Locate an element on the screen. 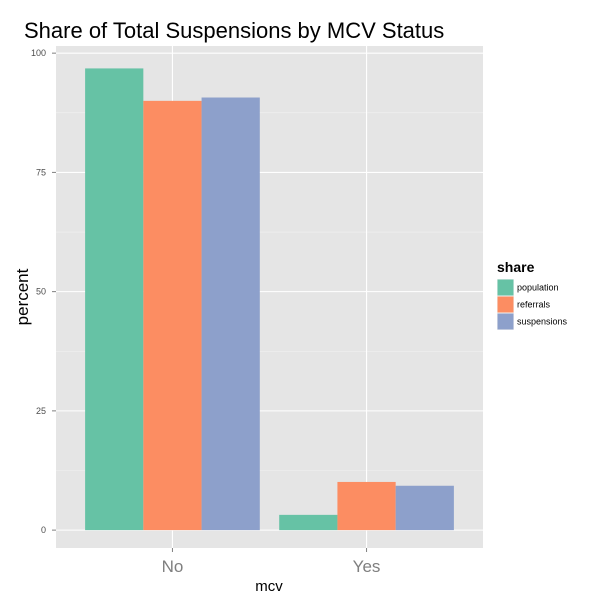 The width and height of the screenshot is (600, 600). bar-population-yes is located at coordinates (308, 522).